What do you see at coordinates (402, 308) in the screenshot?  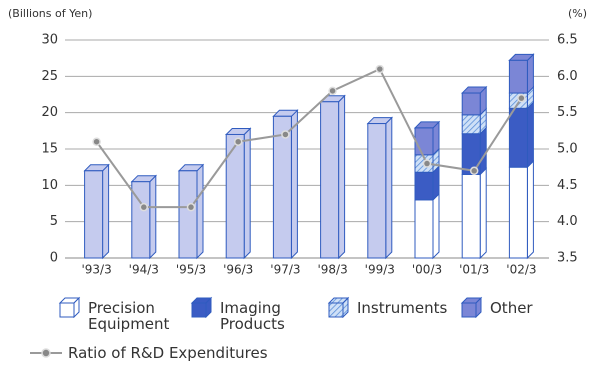 I see `legend-label: Instruments` at bounding box center [402, 308].